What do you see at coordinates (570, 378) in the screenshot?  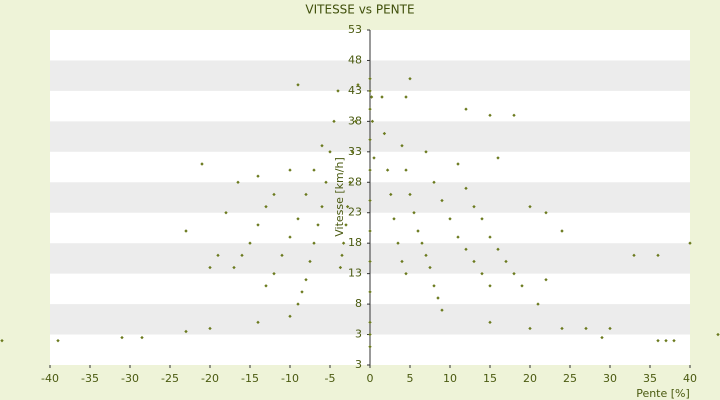 I see `x-tick-label: 25` at bounding box center [570, 378].